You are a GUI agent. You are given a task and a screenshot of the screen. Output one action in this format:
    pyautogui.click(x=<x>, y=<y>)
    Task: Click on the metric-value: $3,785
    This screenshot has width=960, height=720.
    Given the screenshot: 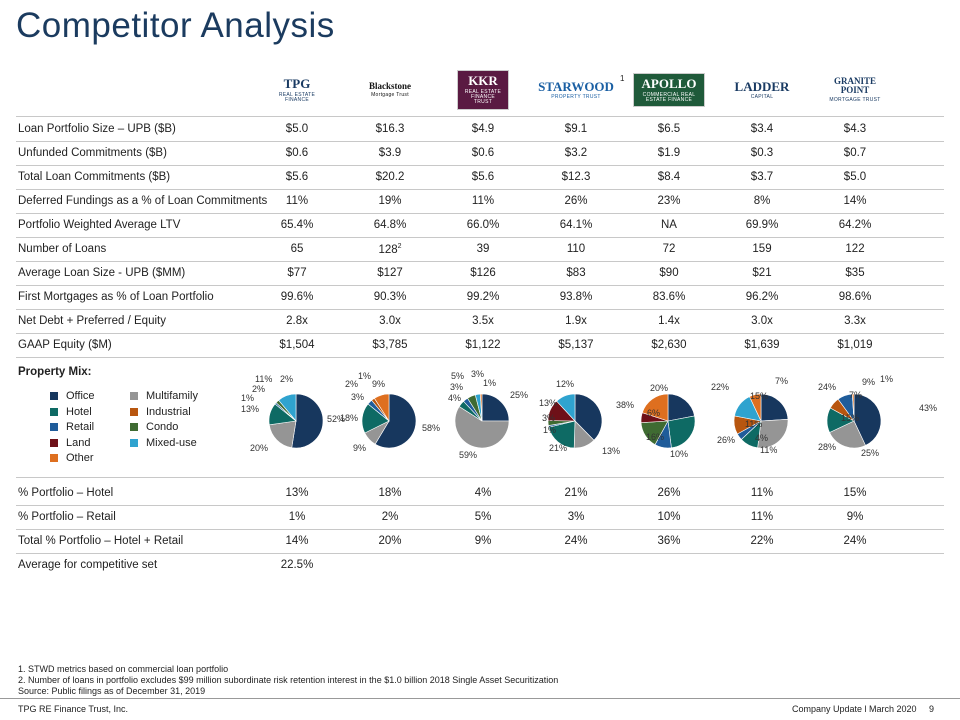 What is the action you would take?
    pyautogui.click(x=390, y=345)
    